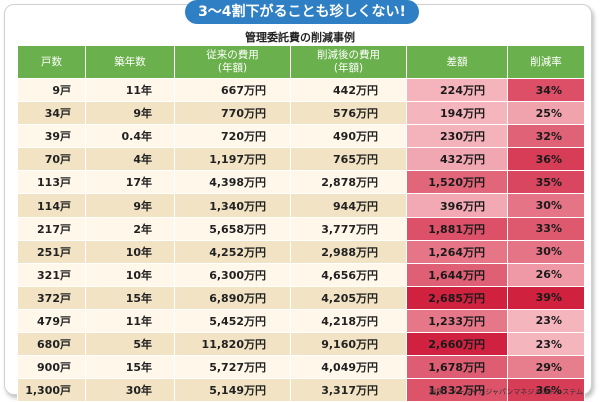  Describe the element at coordinates (348, 113) in the screenshot. I see `cell-after-cost: 576万円` at that location.